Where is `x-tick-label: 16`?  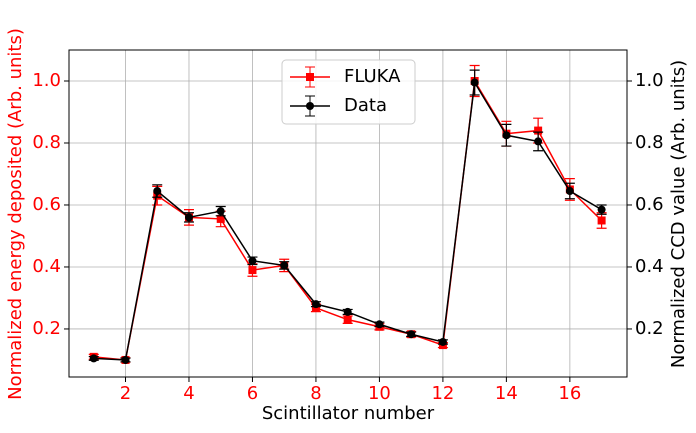
x-tick-label: 16 is located at coordinates (569, 393).